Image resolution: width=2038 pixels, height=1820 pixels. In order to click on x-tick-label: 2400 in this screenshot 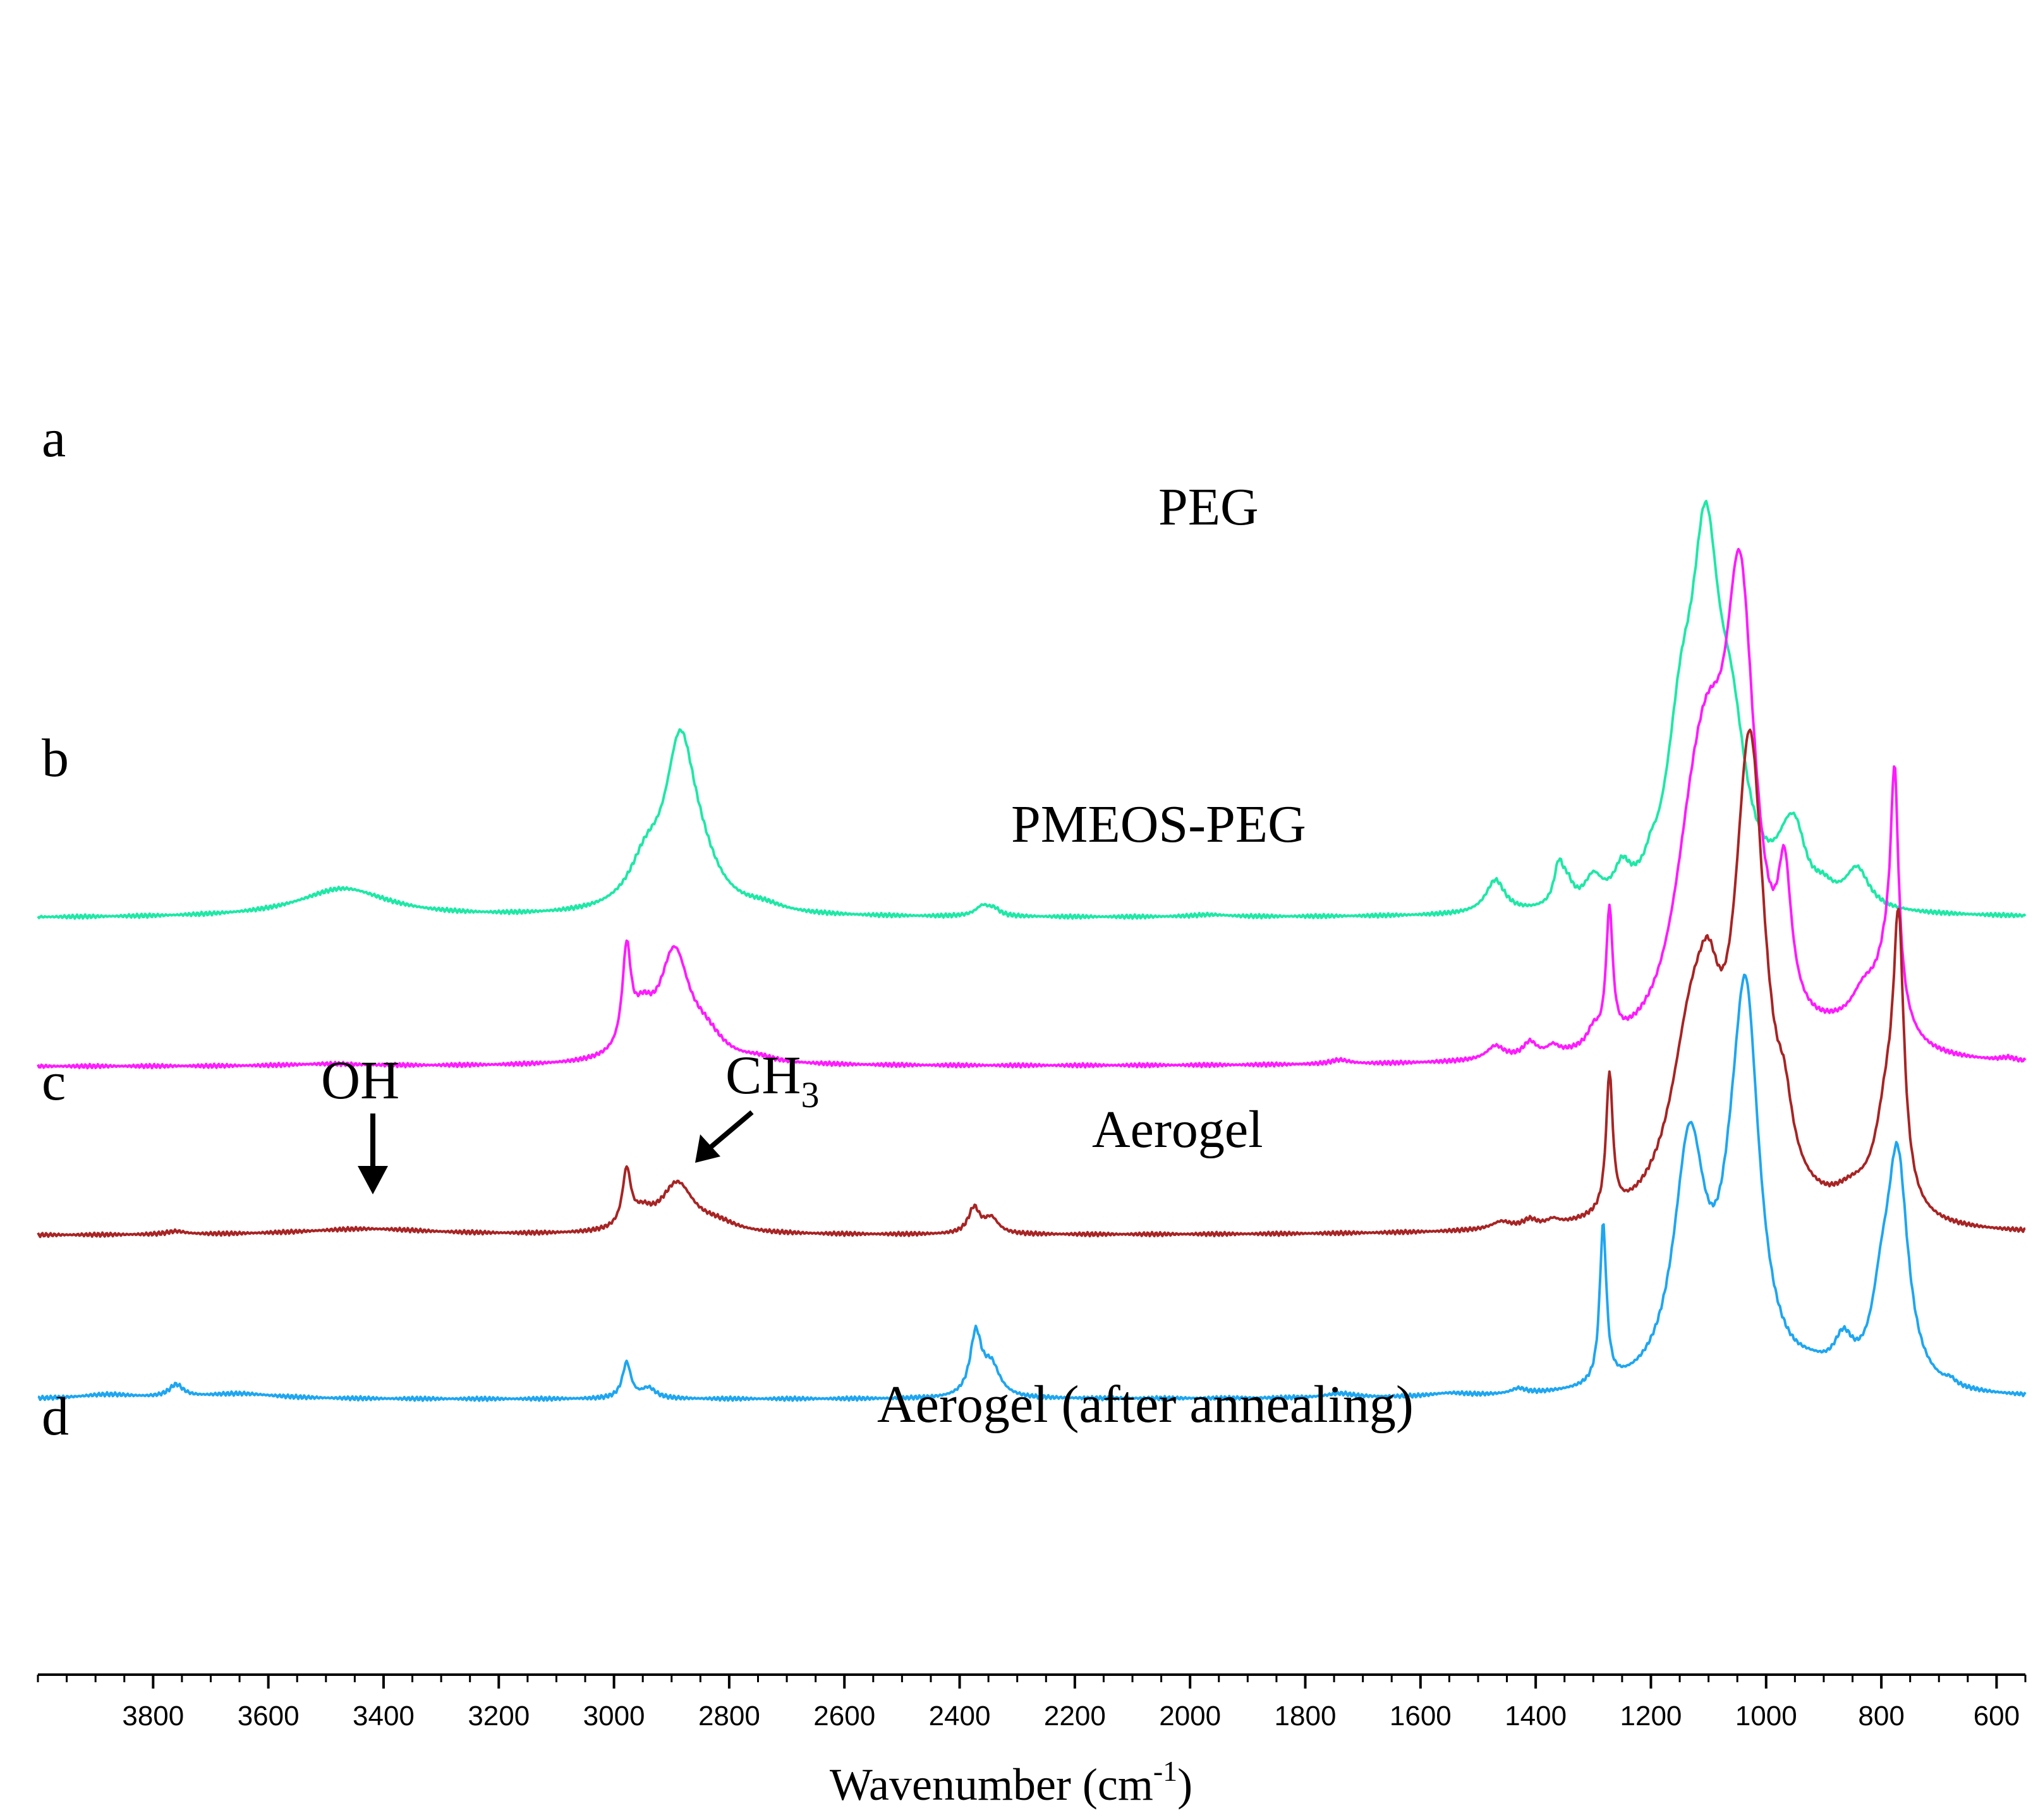, I will do `click(960, 1716)`.